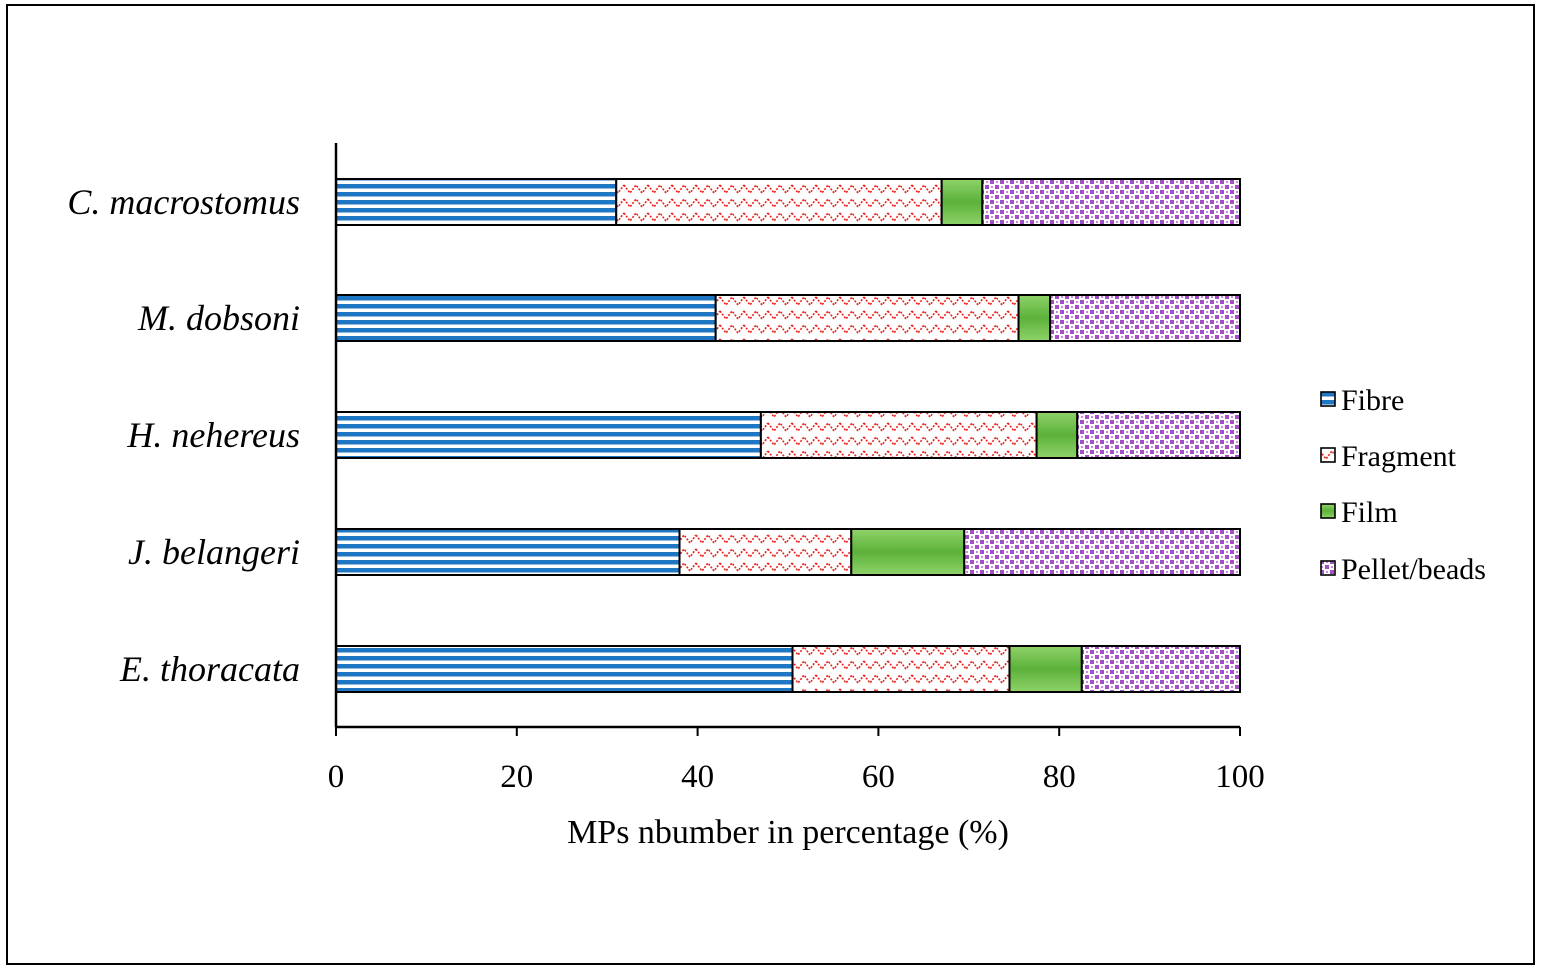 The height and width of the screenshot is (971, 1541). What do you see at coordinates (1059, 777) in the screenshot?
I see `x-tick-label-80: 80` at bounding box center [1059, 777].